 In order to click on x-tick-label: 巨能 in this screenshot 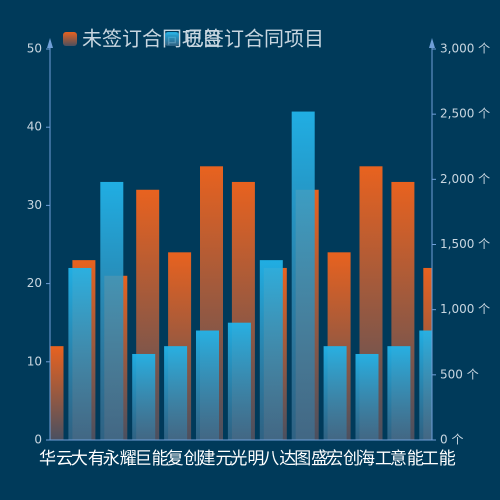, I will do `click(152, 459)`.